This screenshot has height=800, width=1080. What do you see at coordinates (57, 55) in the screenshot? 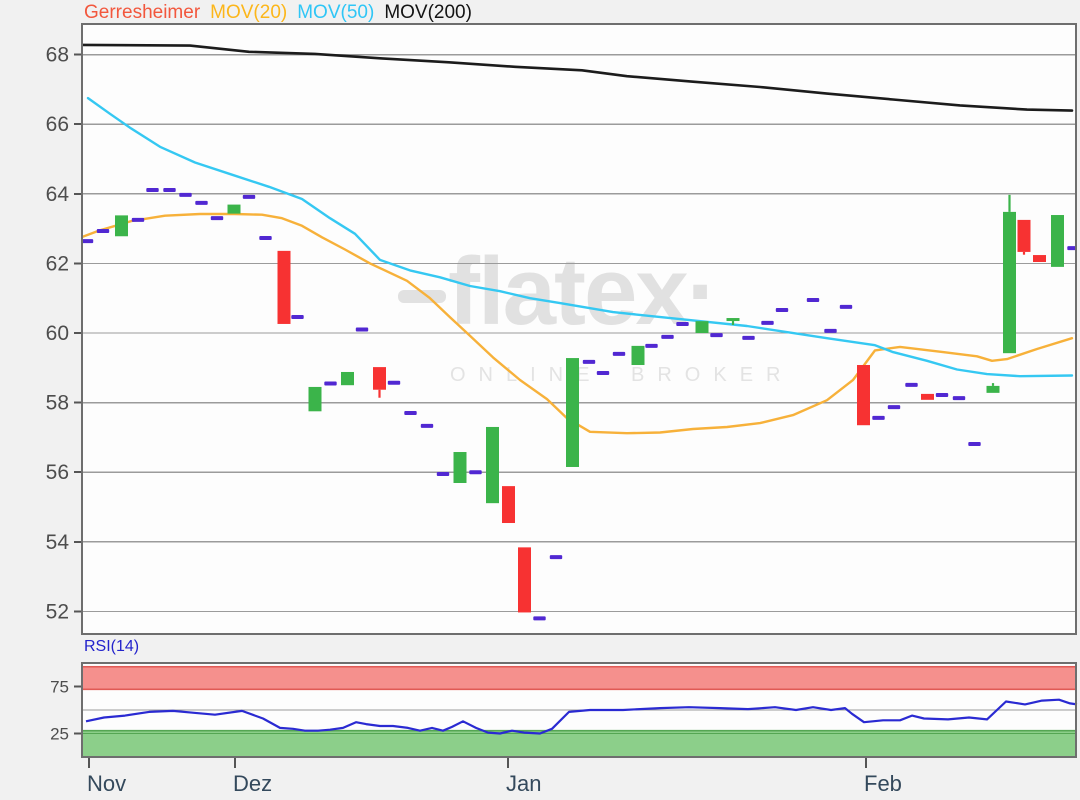
I see `price-tick-label: 68` at bounding box center [57, 55].